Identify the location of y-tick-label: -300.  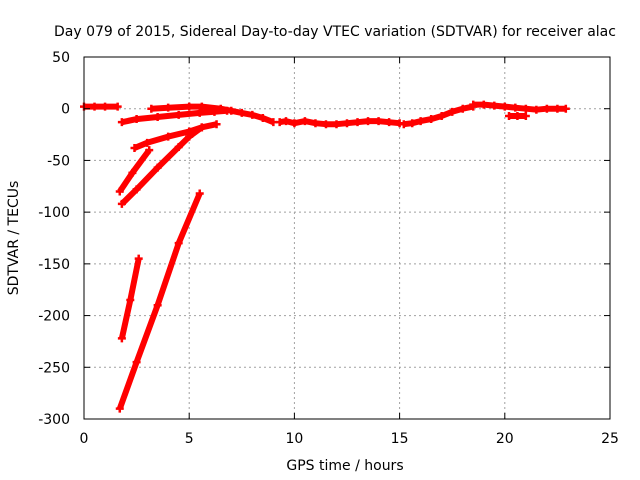
(54, 420).